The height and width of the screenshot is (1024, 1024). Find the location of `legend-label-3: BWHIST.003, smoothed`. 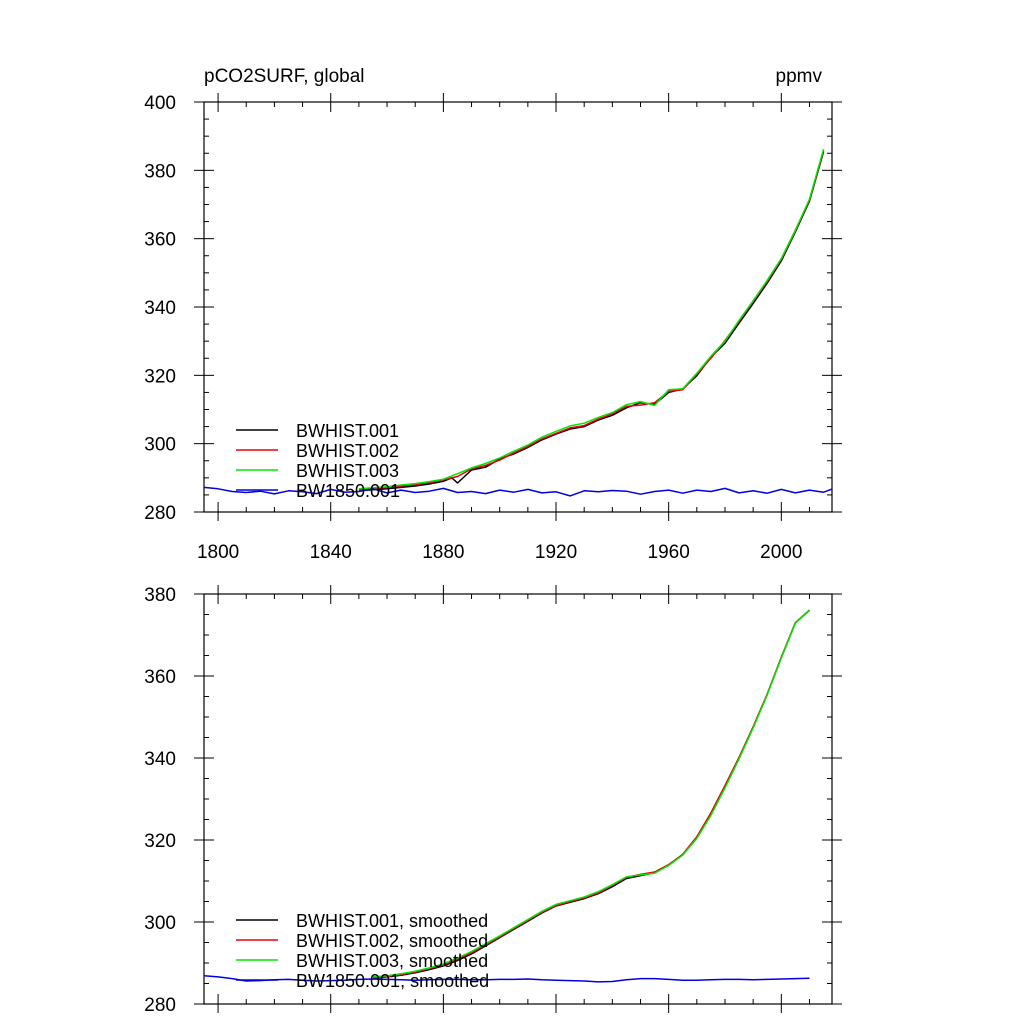

legend-label-3: BWHIST.003, smoothed is located at coordinates (392, 961).